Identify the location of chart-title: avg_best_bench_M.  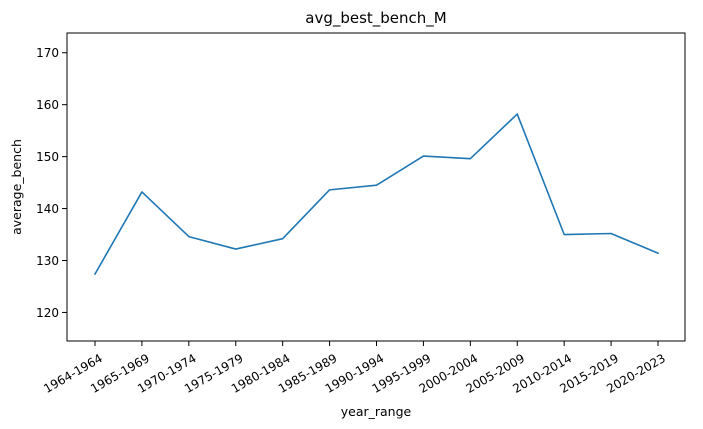
(376, 18).